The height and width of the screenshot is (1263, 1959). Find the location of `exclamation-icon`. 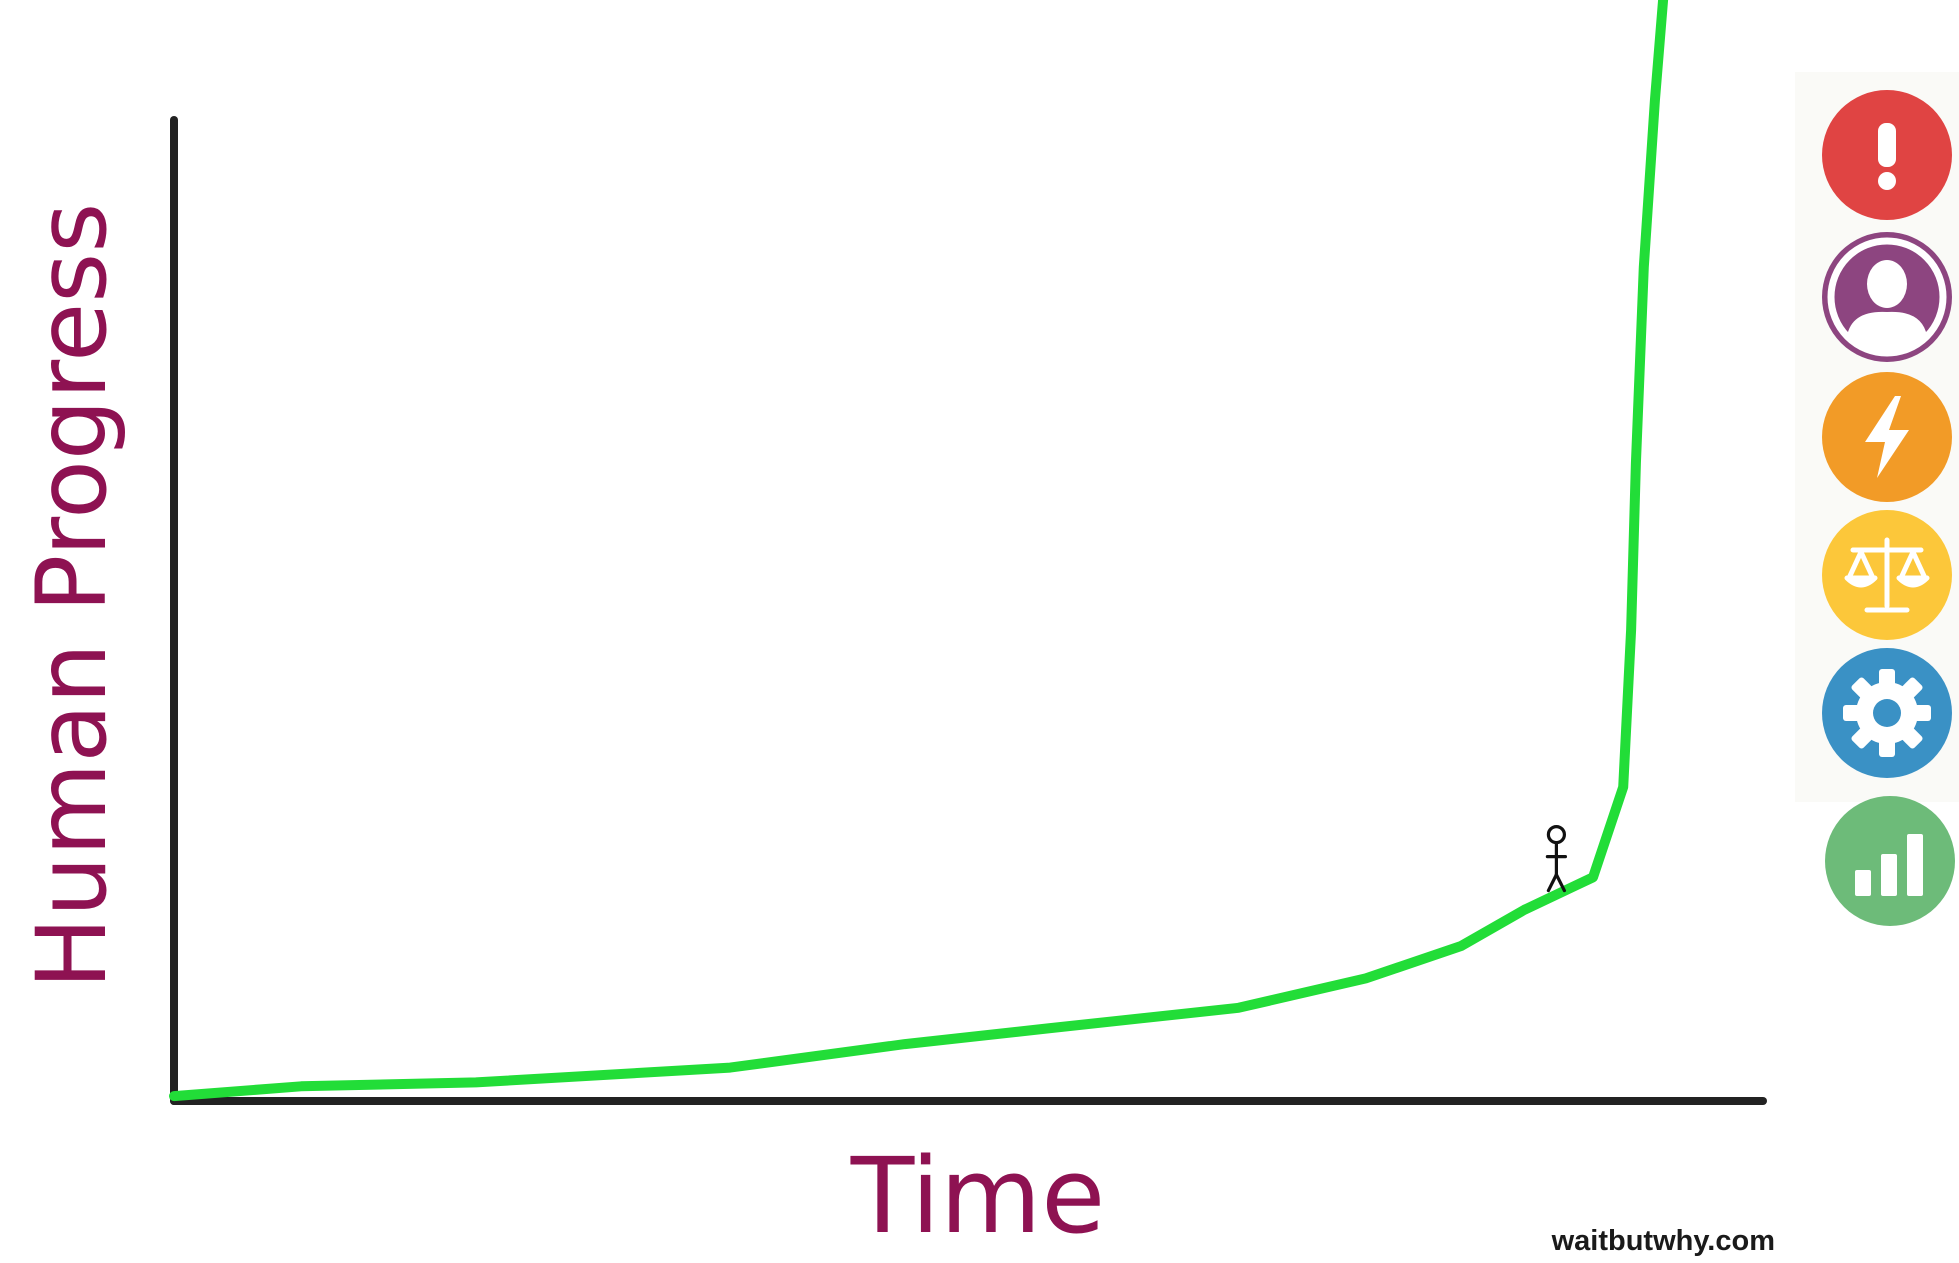

exclamation-icon is located at coordinates (1887, 156).